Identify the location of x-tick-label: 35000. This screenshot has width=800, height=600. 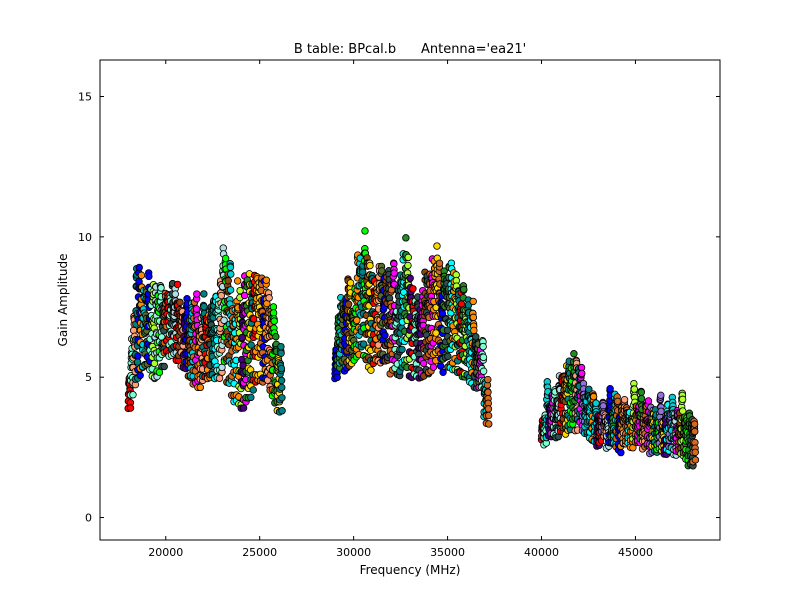
(447, 552).